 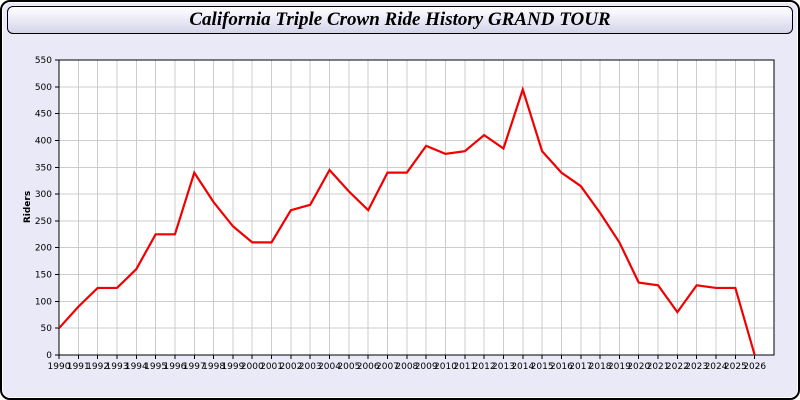 I want to click on x-tick-label: 1995, so click(x=155, y=367).